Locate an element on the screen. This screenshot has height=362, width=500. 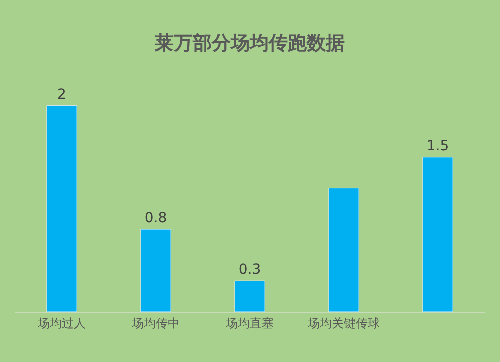
x-tick-label: 场均直塞 is located at coordinates (249, 323).